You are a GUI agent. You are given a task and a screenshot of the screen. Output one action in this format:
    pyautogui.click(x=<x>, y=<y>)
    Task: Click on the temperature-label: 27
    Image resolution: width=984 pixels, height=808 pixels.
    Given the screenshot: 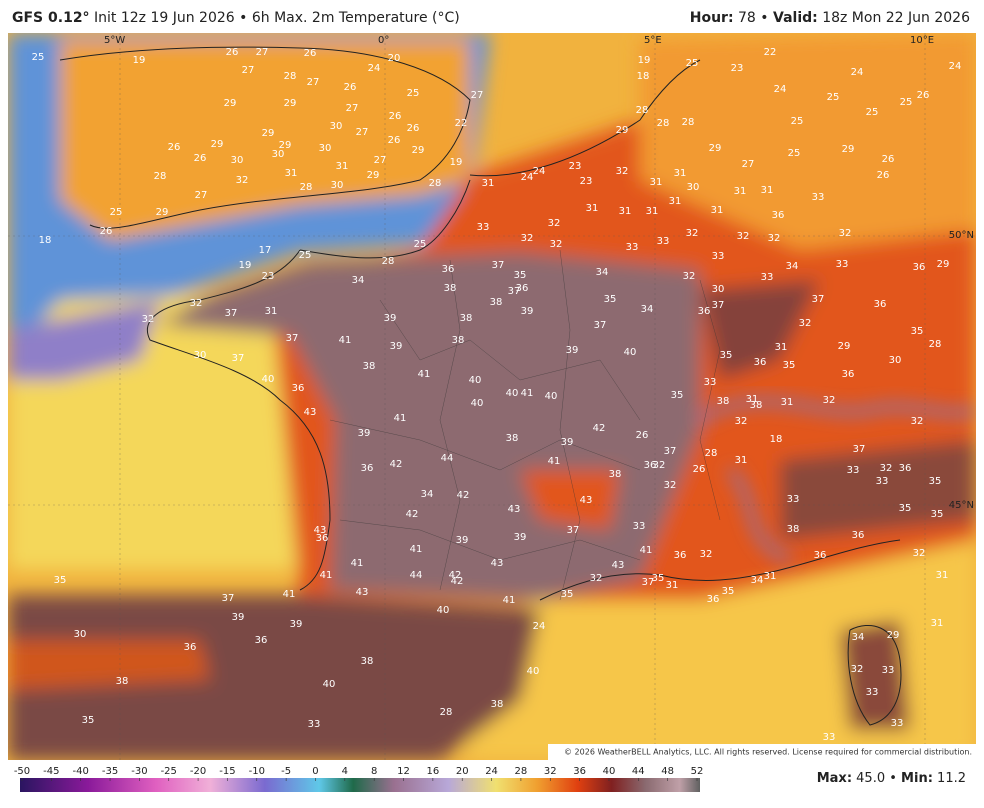 What is the action you would take?
    pyautogui.click(x=313, y=82)
    